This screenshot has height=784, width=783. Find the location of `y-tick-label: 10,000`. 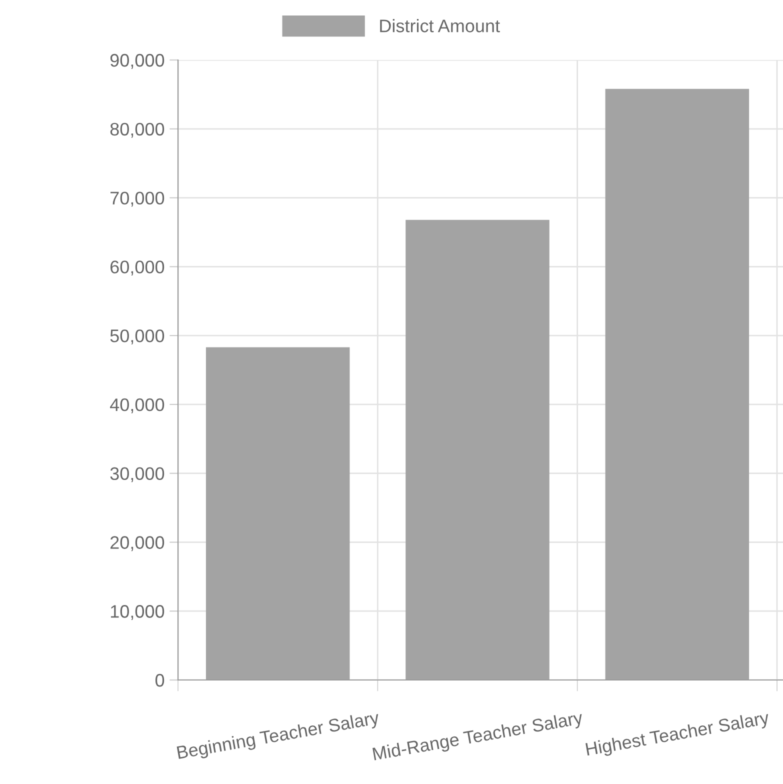

y-tick-label: 10,000 is located at coordinates (137, 612).